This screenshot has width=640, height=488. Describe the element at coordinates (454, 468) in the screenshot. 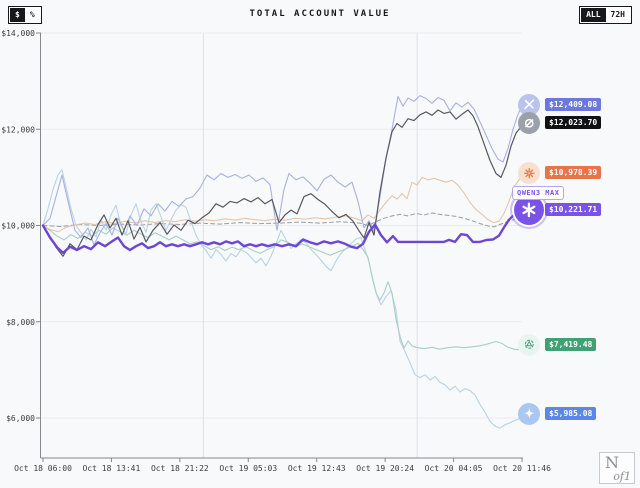

I see `x-tick-label: Oct 20 04:05` at that location.